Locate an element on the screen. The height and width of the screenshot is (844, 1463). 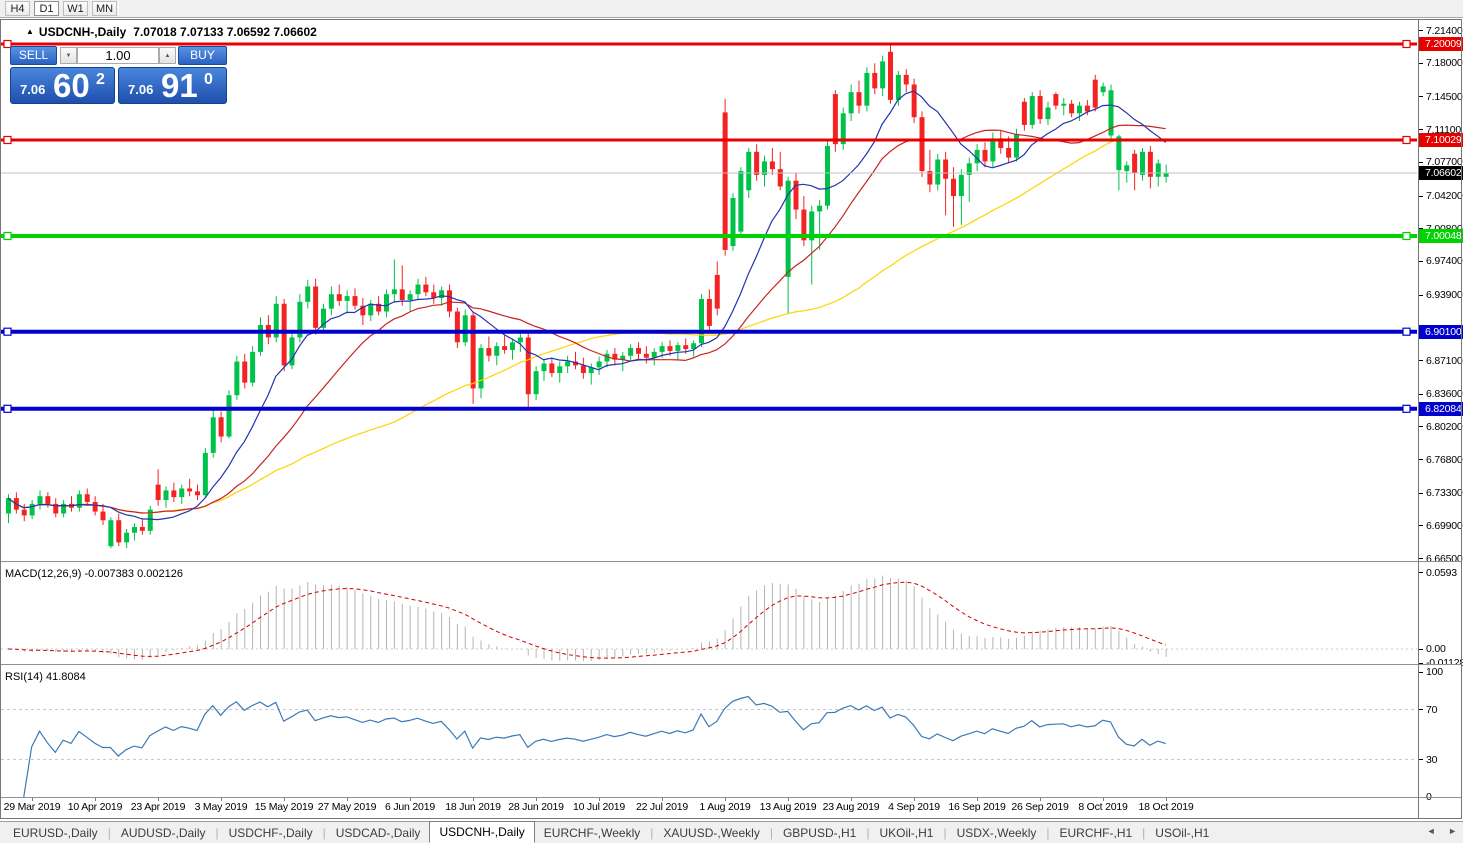
price-badge: 6.90100 is located at coordinates (1441, 331).